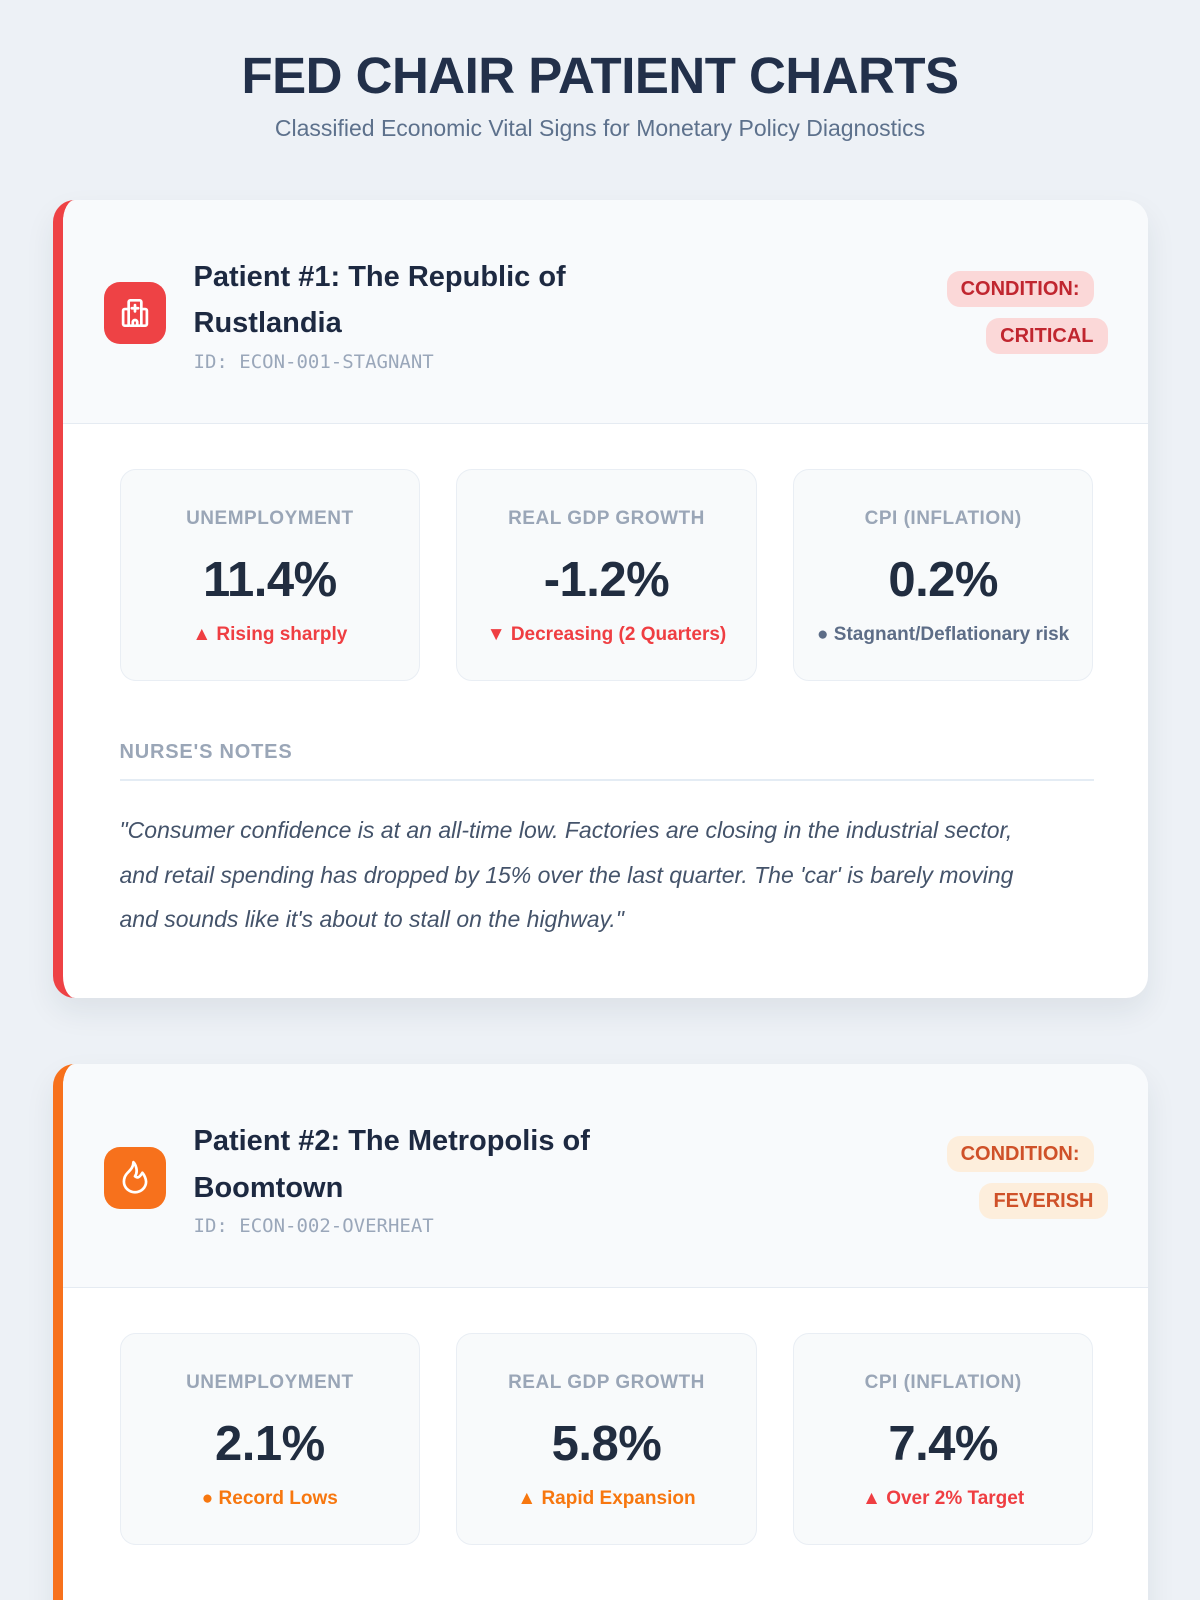 Image resolution: width=1200 pixels, height=1600 pixels. I want to click on patient-name: Patient #1: The Republic of Rustlandia, so click(379, 300).